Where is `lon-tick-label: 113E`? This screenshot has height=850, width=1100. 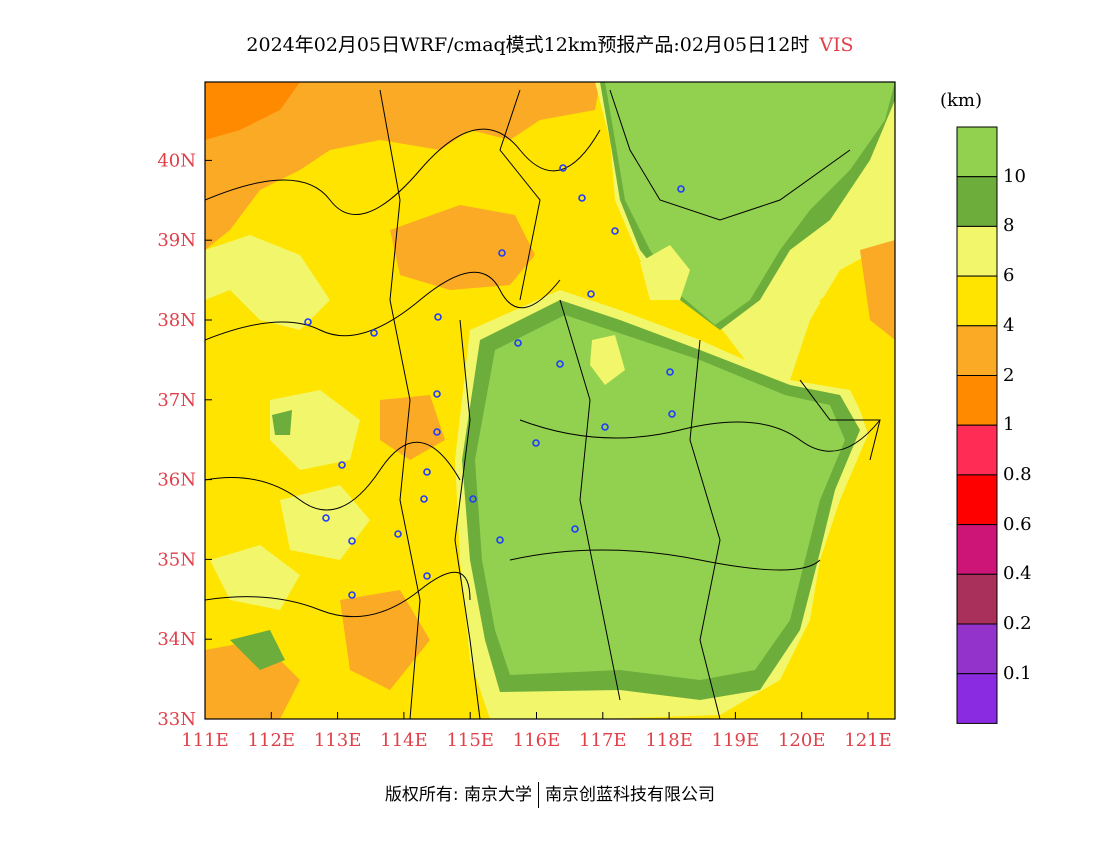 lon-tick-label: 113E is located at coordinates (338, 740).